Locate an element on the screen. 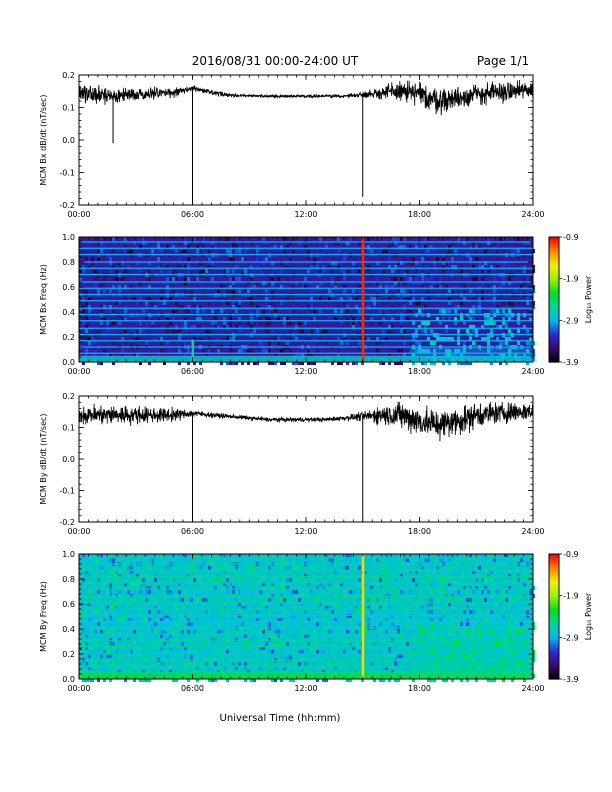 The width and height of the screenshot is (612, 792). y-tick-label: 0.1 is located at coordinates (68, 428).